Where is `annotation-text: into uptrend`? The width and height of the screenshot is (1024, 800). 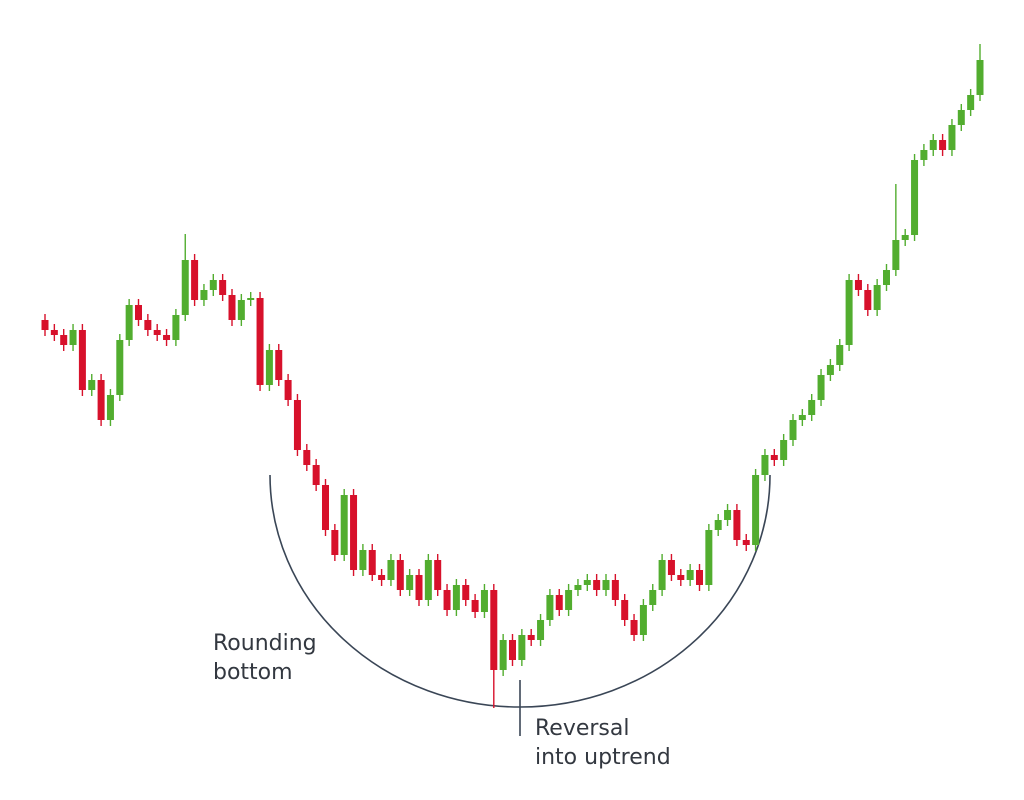
annotation-text: into uptrend is located at coordinates (603, 757).